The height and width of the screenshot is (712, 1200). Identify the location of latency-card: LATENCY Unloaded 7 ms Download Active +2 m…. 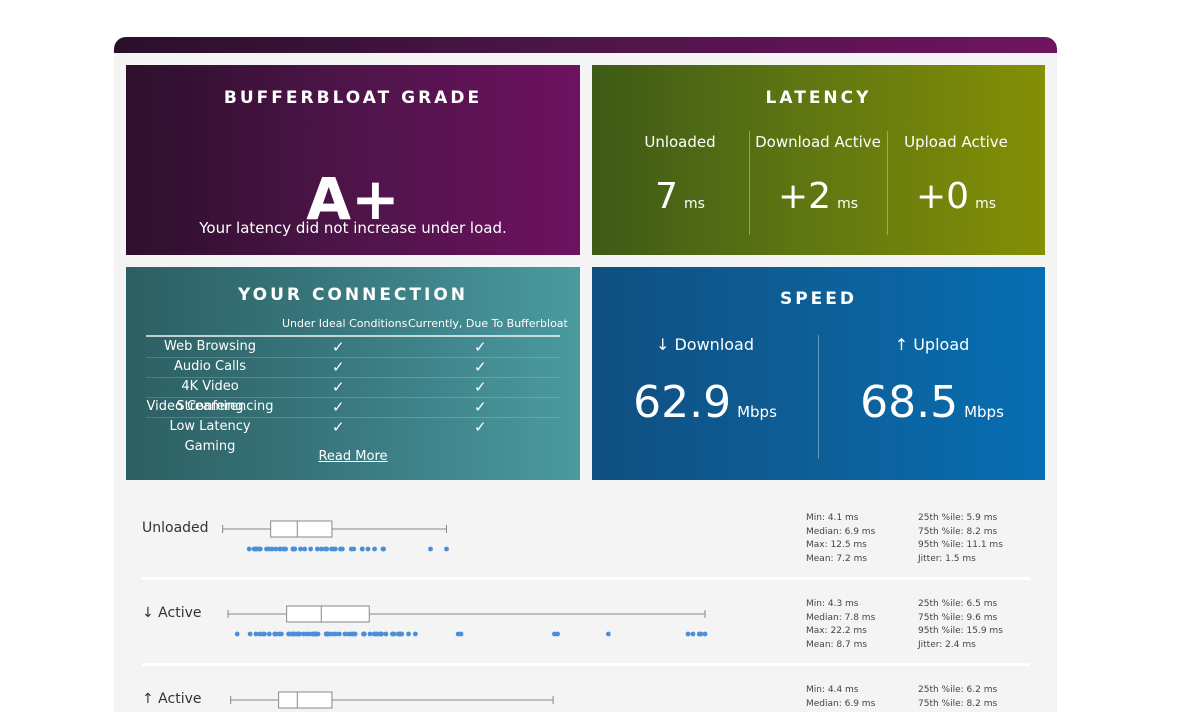
(818, 160).